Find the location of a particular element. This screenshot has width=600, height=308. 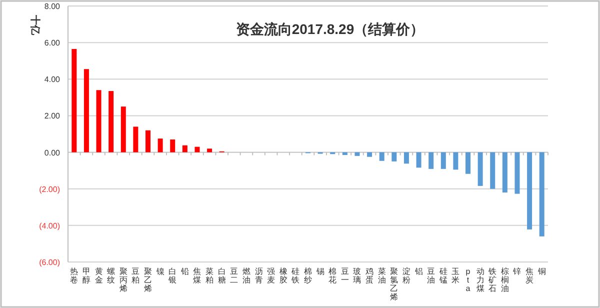

x-tick-label: 棕榈油 is located at coordinates (504, 280).